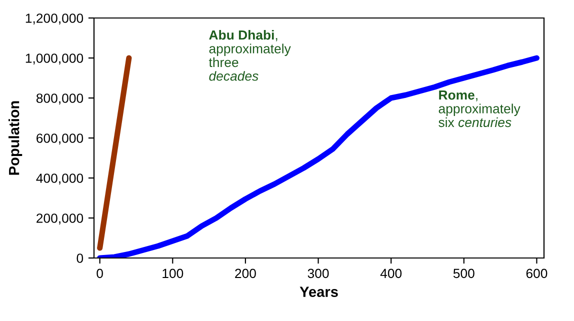 Image resolution: width=574 pixels, height=321 pixels. I want to click on annotation: Abu Dhabi, approximately three decades, so click(249, 55).